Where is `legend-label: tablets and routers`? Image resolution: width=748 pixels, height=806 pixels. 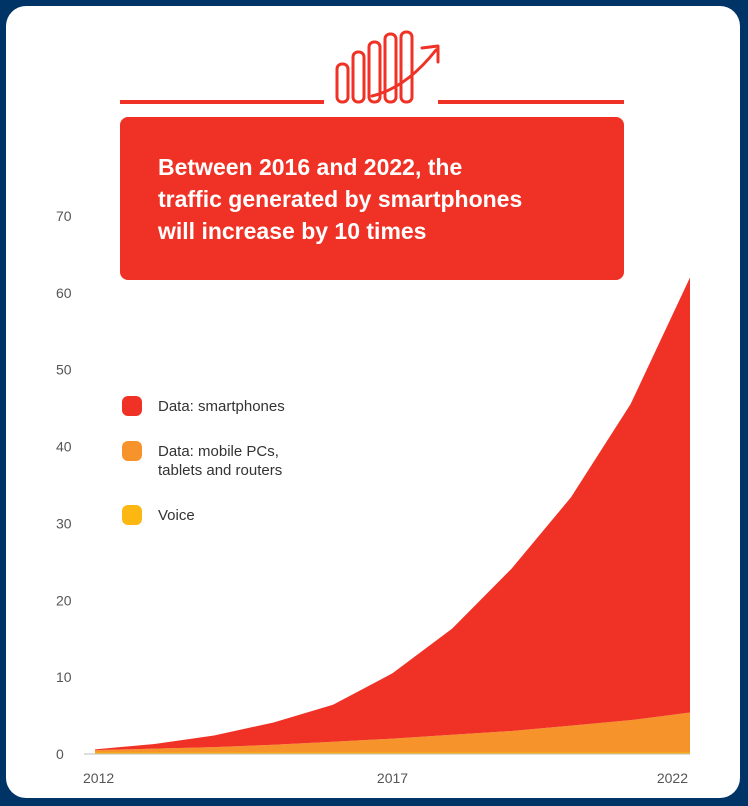 legend-label: tablets and routers is located at coordinates (220, 470).